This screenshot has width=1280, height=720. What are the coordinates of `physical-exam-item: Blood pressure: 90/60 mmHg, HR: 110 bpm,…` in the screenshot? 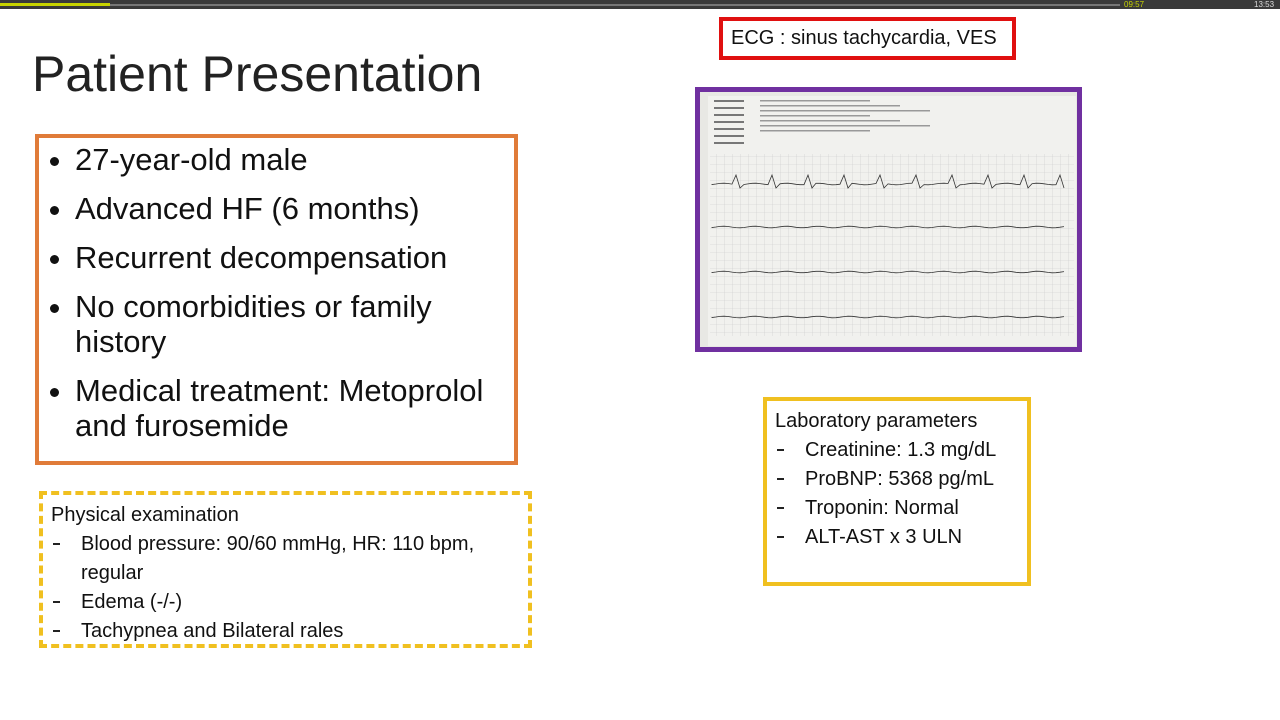 It's located at (284, 559).